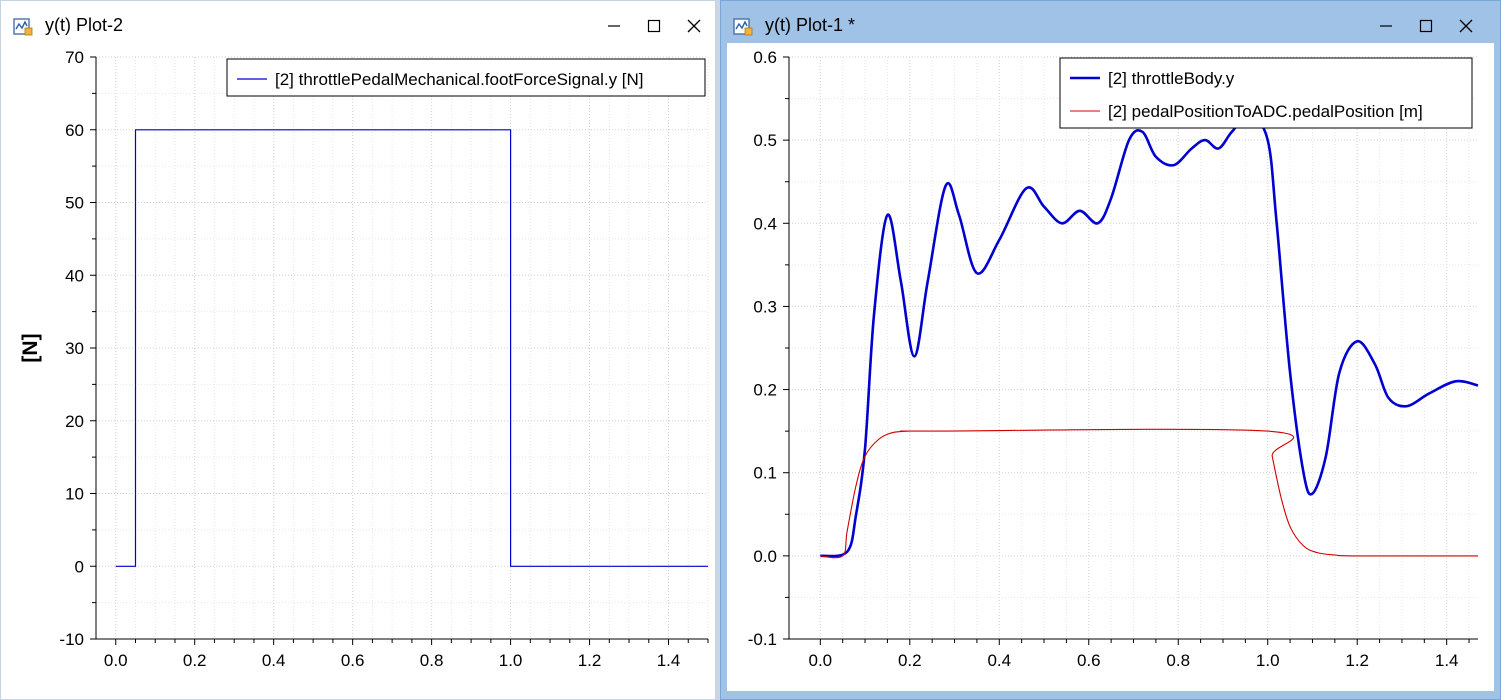 The image size is (1501, 700). Describe the element at coordinates (765, 140) in the screenshot. I see `y-tick-label: 0.5` at that location.